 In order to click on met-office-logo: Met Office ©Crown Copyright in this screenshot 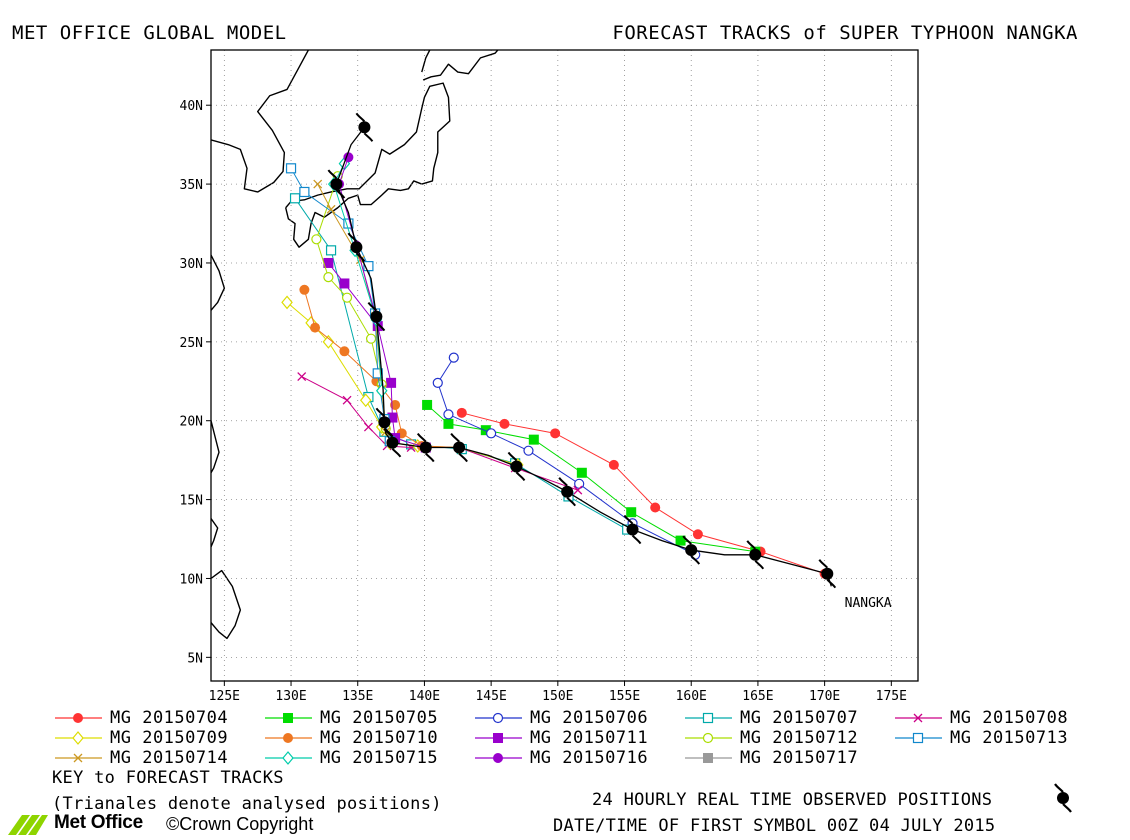, I will do `click(188, 825)`.